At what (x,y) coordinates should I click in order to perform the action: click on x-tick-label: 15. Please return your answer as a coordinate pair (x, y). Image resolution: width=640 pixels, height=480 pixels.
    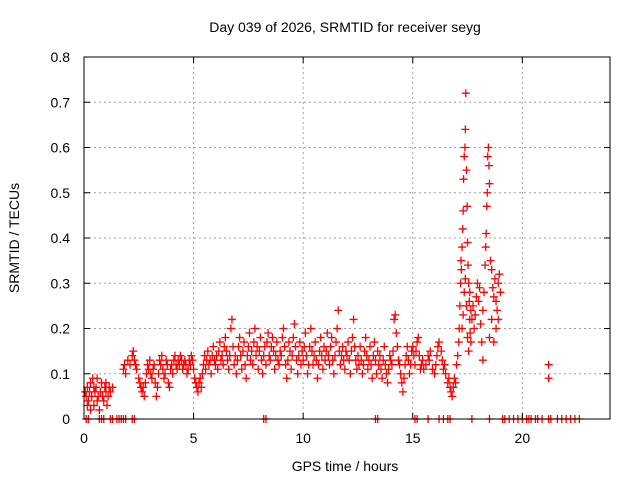
    Looking at the image, I should click on (413, 438).